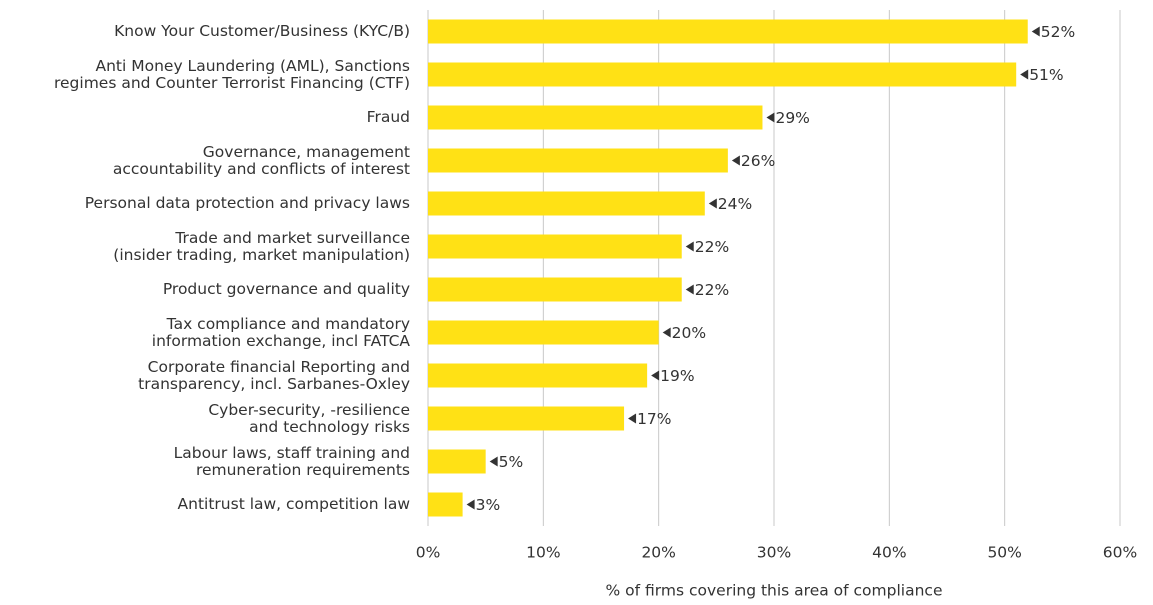 This screenshot has height=605, width=1153. I want to click on x-tick-label: 10%, so click(543, 553).